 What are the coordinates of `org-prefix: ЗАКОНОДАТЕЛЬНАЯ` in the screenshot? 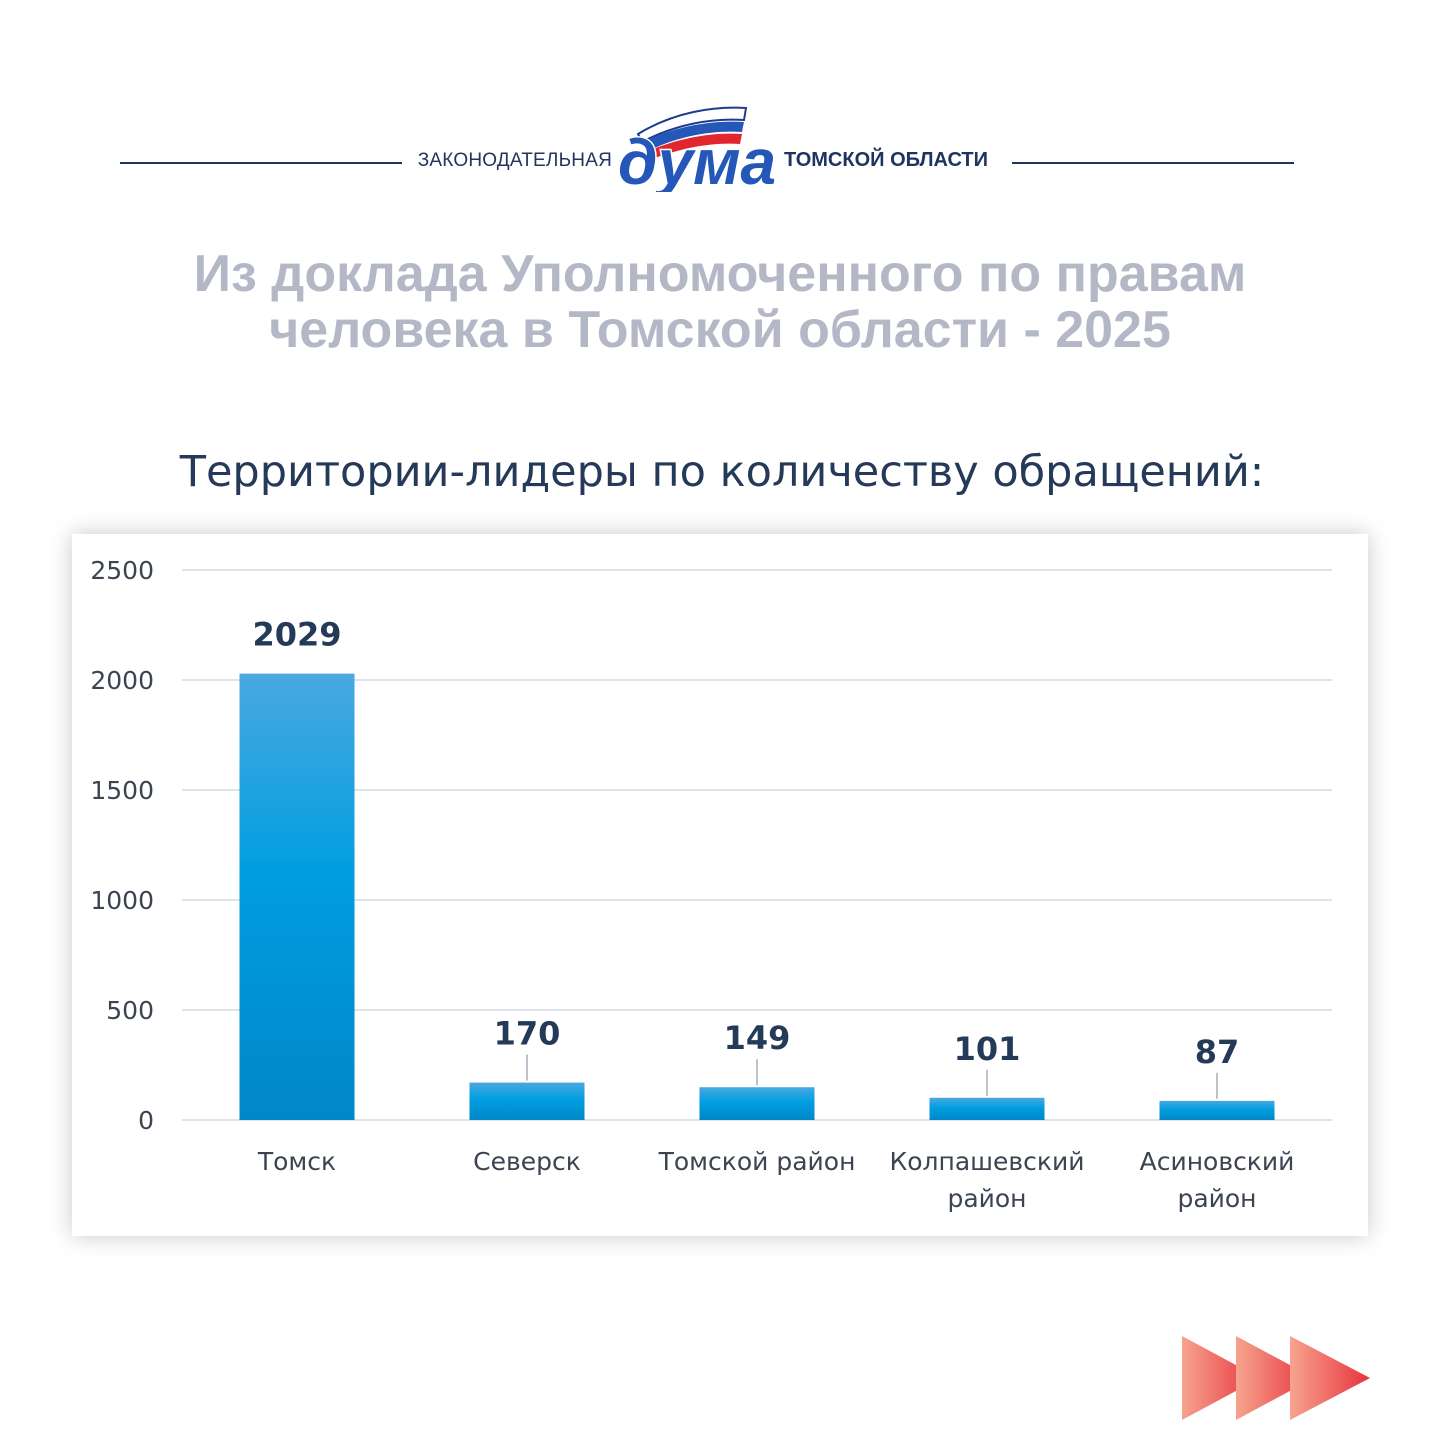 It's located at (514, 160).